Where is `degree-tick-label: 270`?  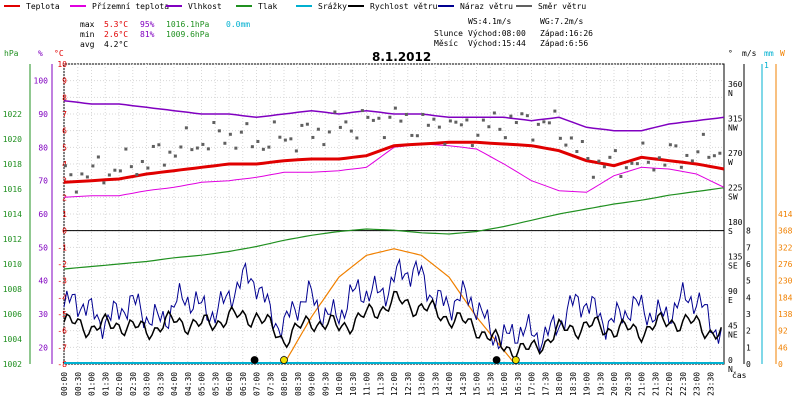 degree-tick-label: 270 is located at coordinates (735, 153).